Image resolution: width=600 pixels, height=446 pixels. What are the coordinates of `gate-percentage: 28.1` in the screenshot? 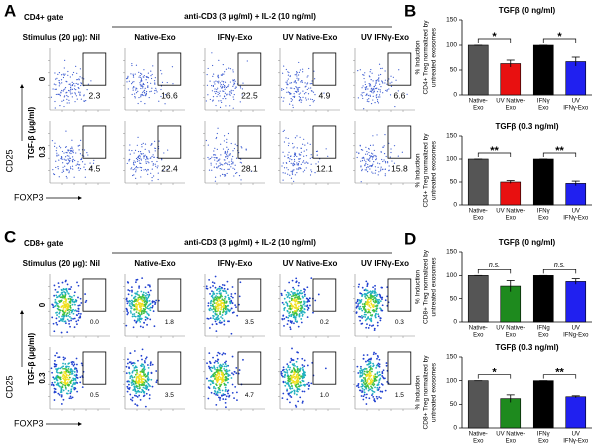 It's located at (249, 169).